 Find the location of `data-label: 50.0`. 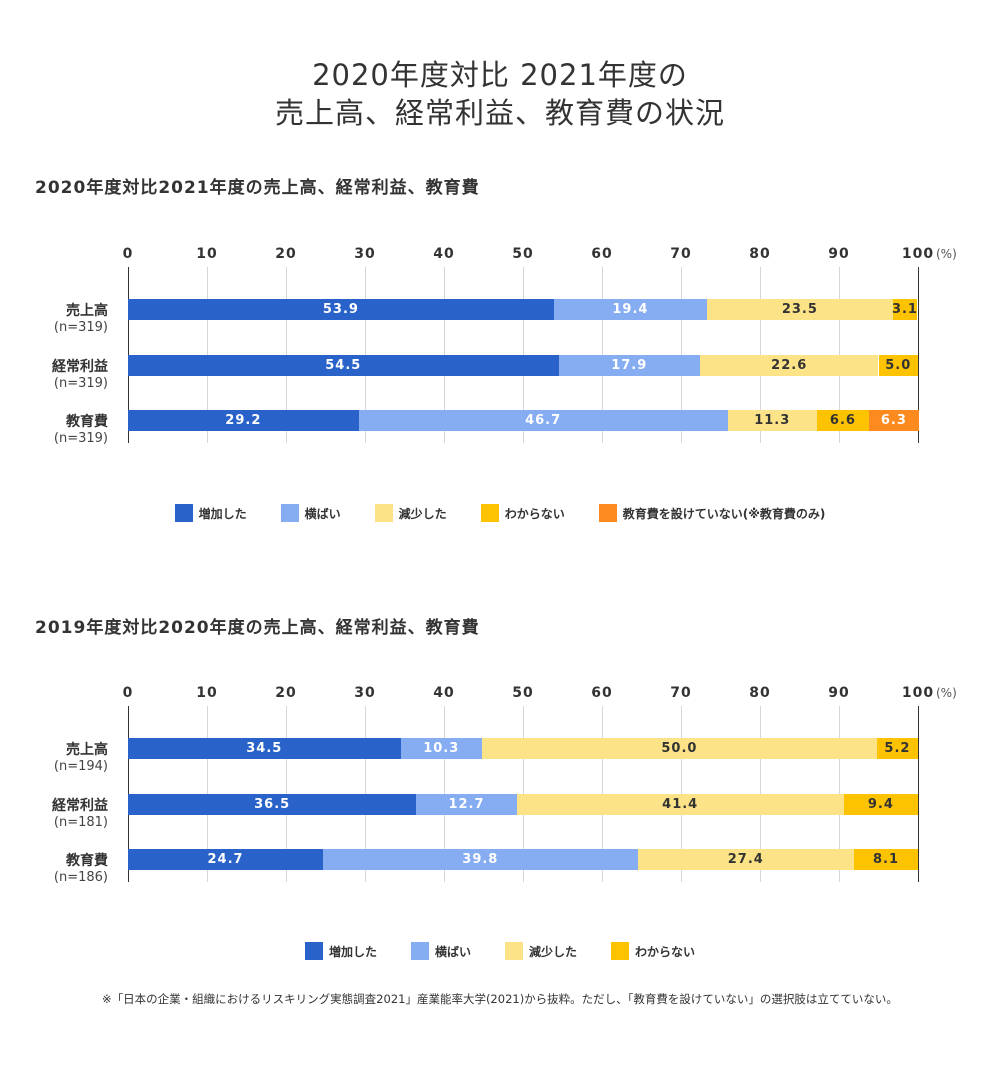

data-label: 50.0 is located at coordinates (679, 748).